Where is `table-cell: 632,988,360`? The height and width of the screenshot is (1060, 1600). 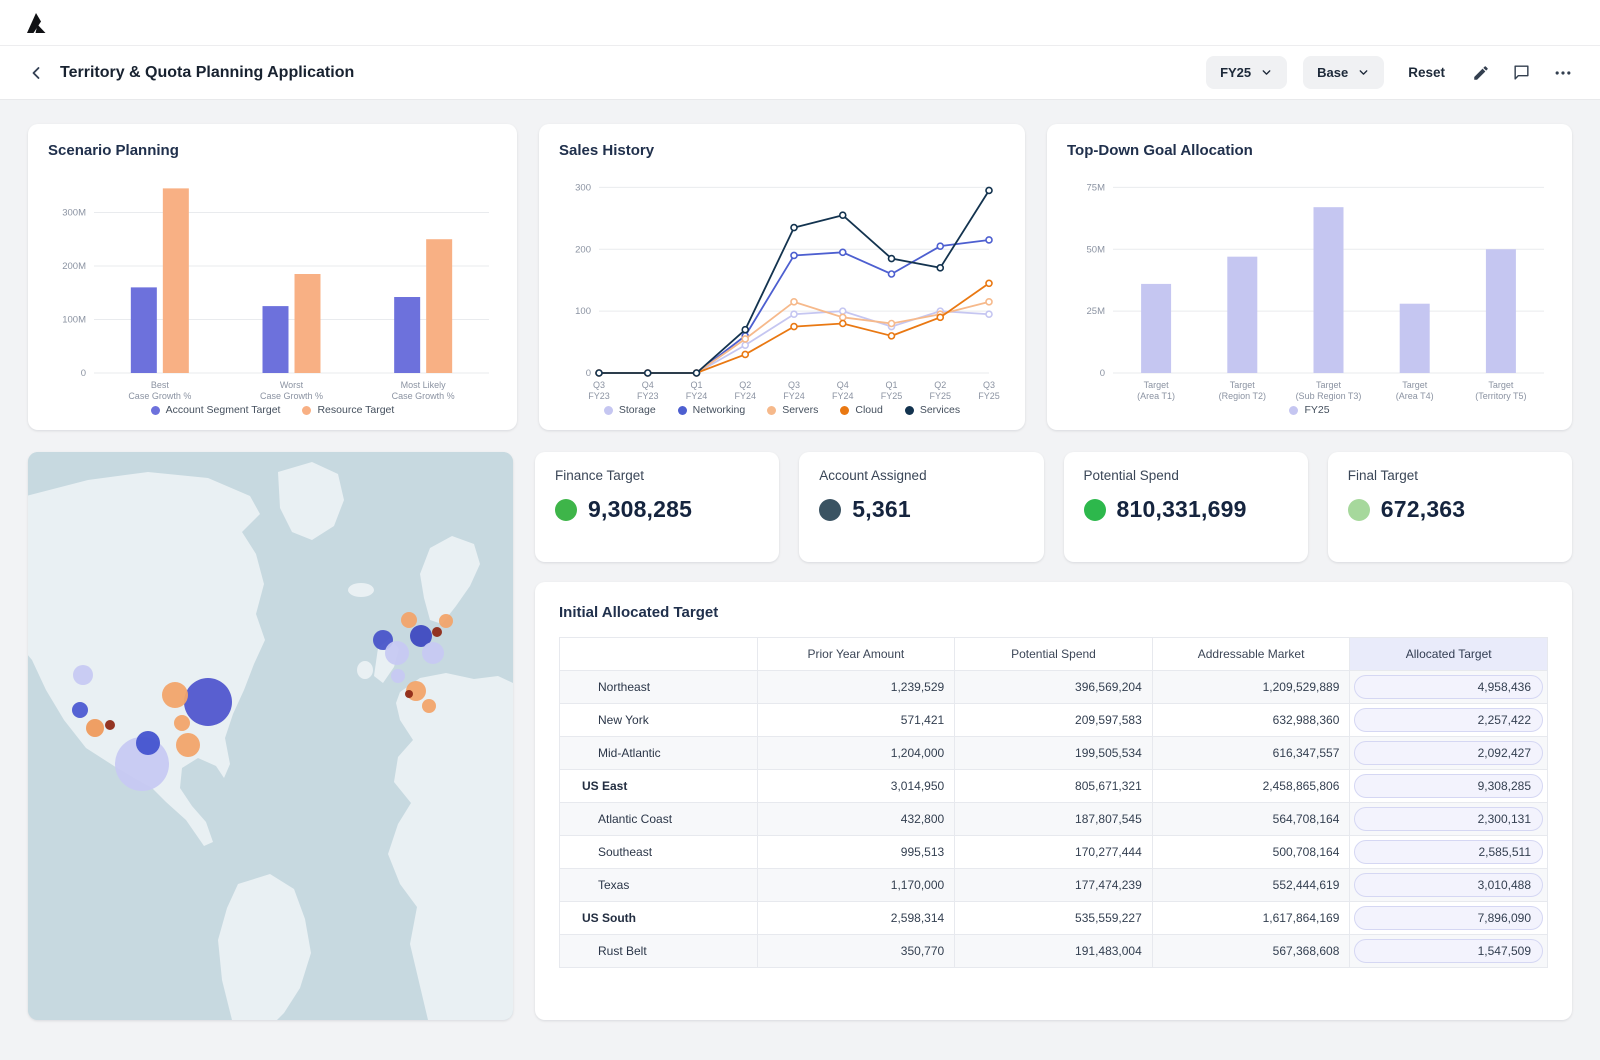
table-cell: 632,988,360 is located at coordinates (1251, 720).